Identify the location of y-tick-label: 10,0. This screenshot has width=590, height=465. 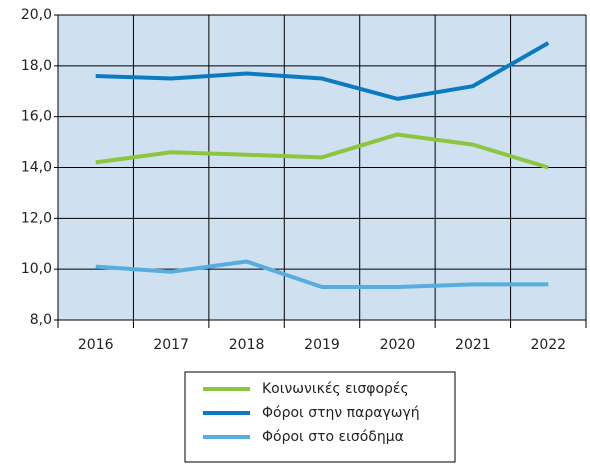
(36, 269).